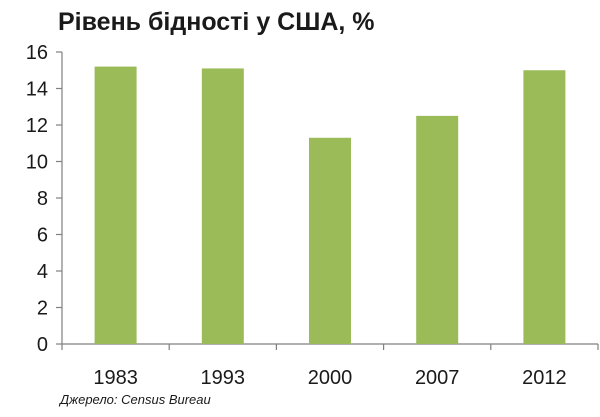 The height and width of the screenshot is (417, 600). I want to click on y-tick-label: 16, so click(37, 53).